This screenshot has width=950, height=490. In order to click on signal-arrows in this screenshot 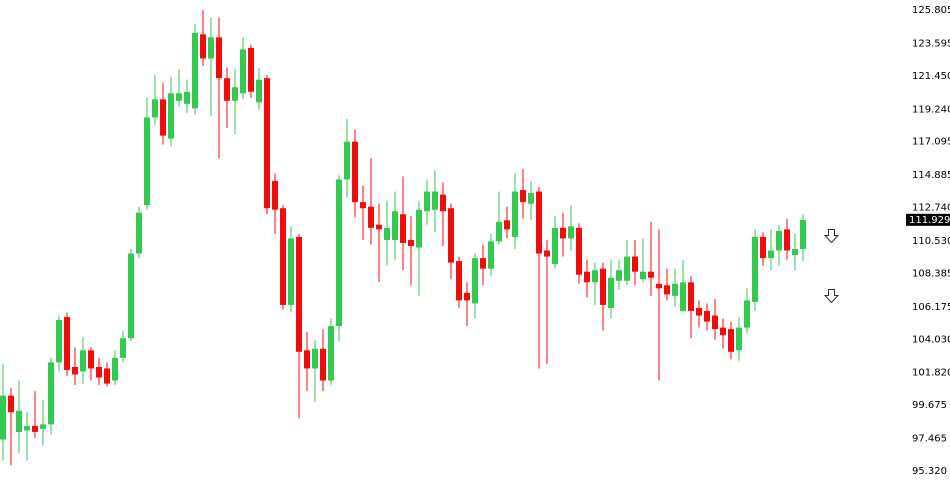, I will do `click(831, 266)`.